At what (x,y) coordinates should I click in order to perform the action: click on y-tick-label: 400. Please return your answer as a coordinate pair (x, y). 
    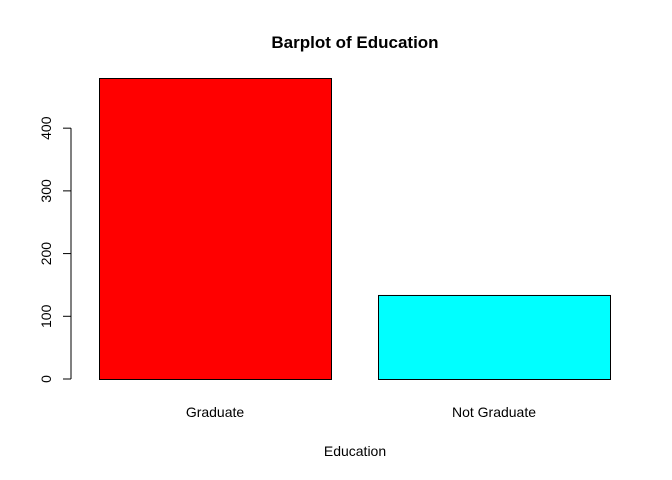
    Looking at the image, I should click on (46, 128).